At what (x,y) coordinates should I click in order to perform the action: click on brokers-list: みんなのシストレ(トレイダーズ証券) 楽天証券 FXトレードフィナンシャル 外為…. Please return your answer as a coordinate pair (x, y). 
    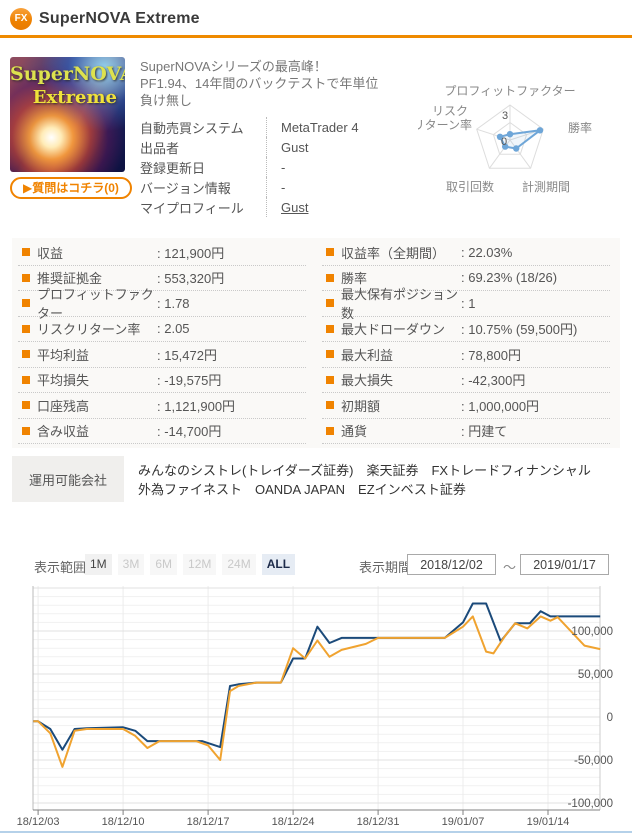
    Looking at the image, I should click on (357, 479).